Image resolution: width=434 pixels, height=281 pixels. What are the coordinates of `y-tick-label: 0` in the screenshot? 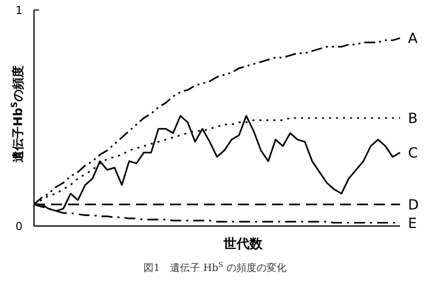 It's located at (19, 226).